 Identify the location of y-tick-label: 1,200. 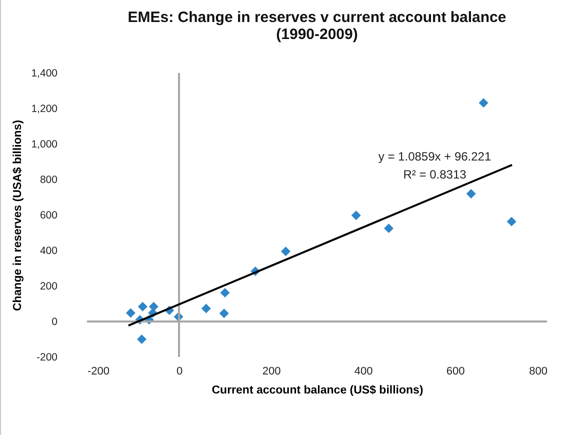
(44, 109).